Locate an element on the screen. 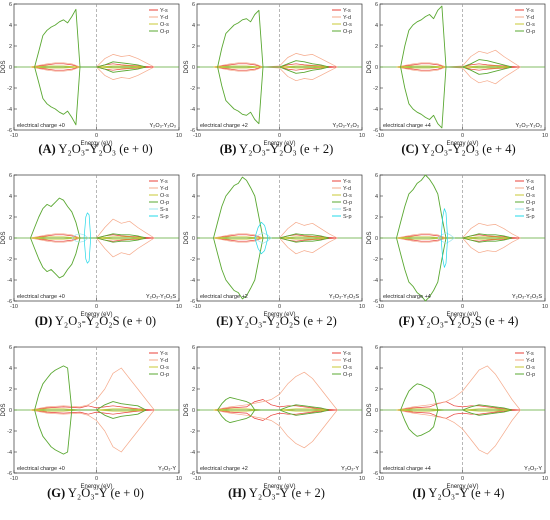 This screenshot has height=520, width=550. panel-caption-label: (H) is located at coordinates (237, 493).